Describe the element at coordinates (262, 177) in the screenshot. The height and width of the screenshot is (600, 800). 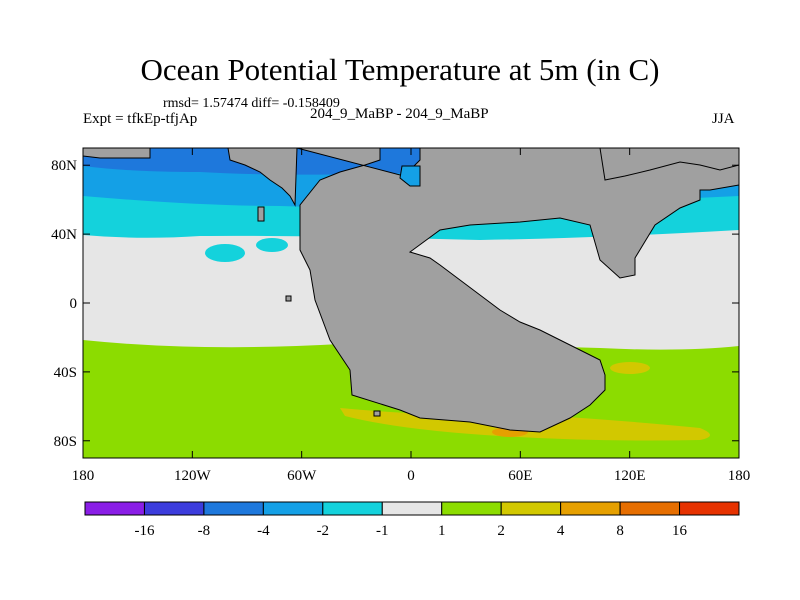
I see `land-north-america` at that location.